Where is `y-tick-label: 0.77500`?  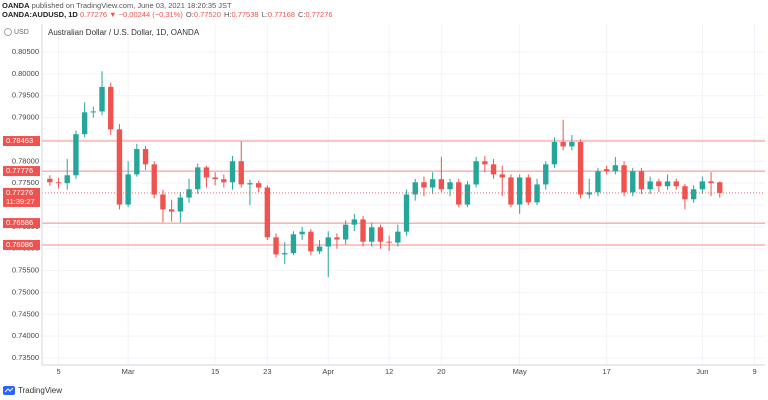
y-tick-label: 0.77500 is located at coordinates (25, 182).